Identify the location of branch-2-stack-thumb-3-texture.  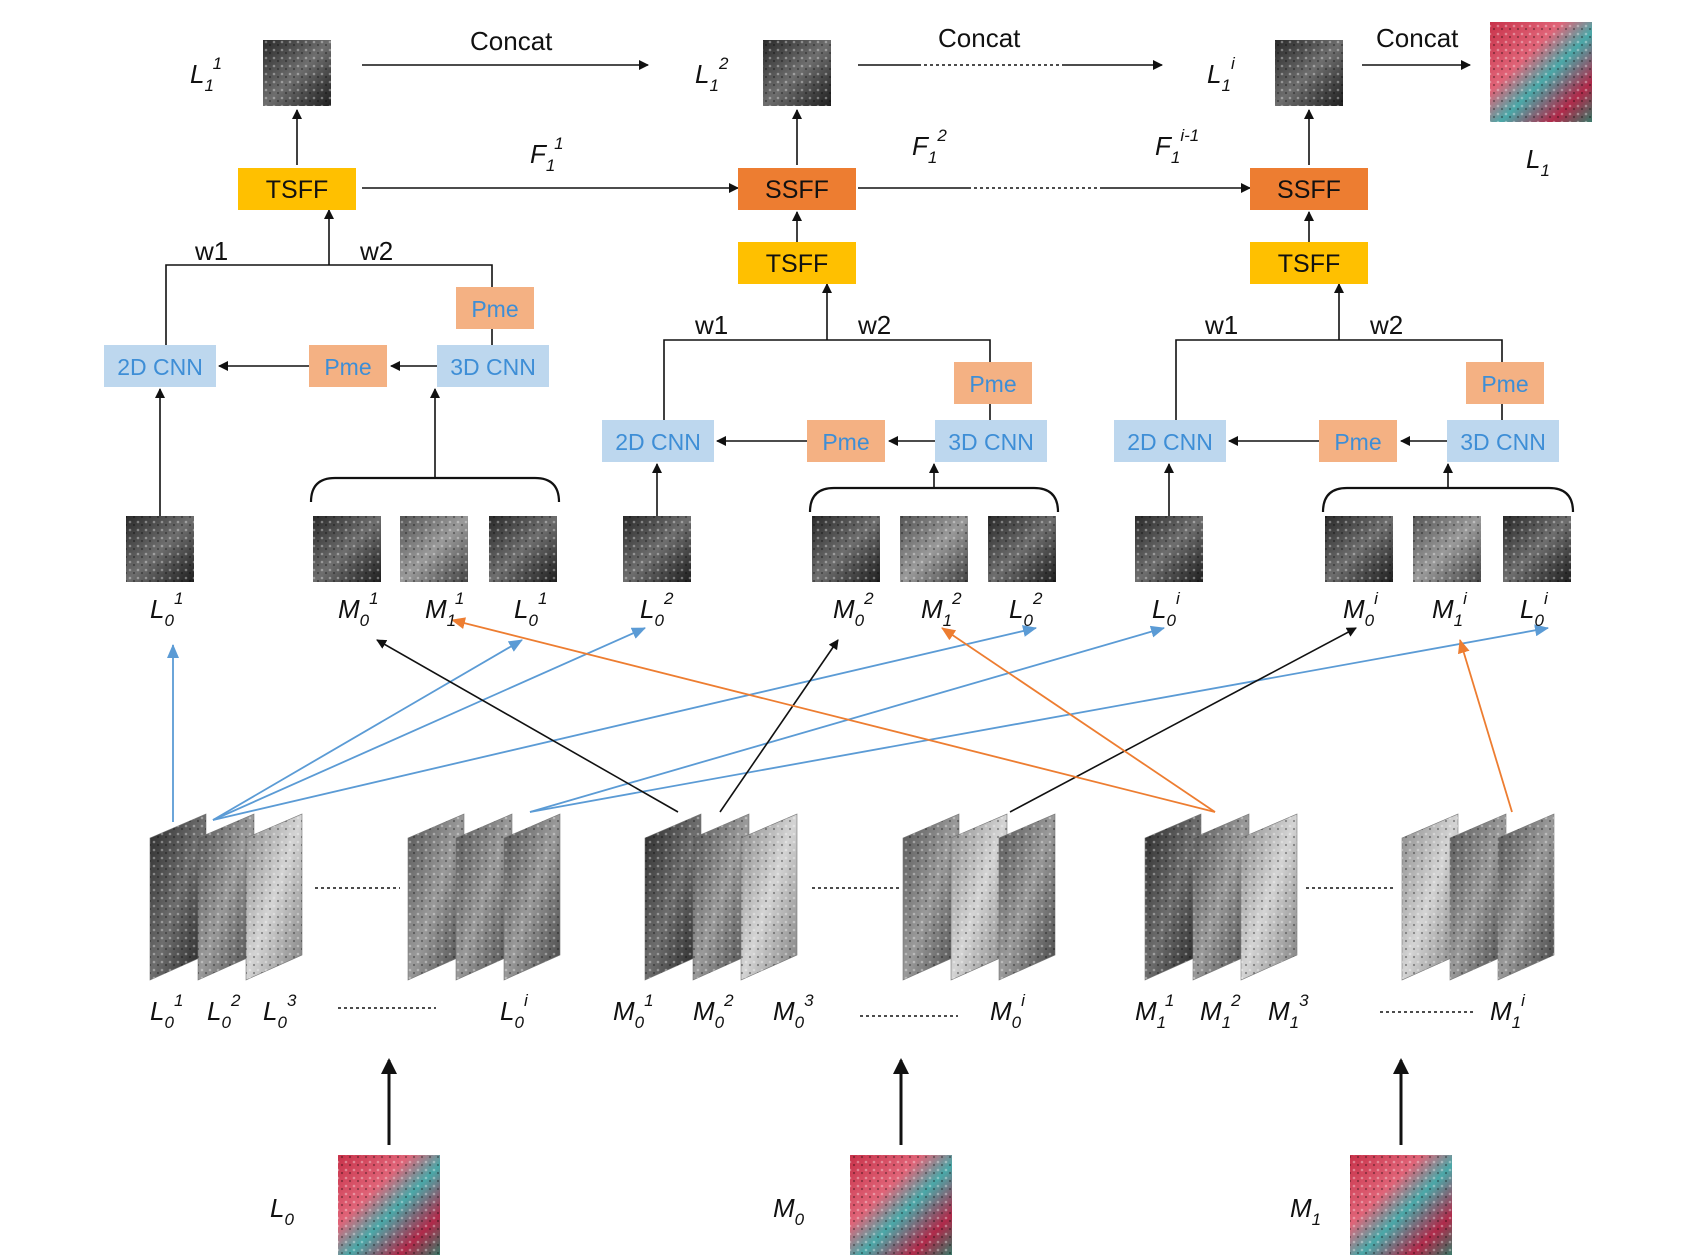
(1022, 549).